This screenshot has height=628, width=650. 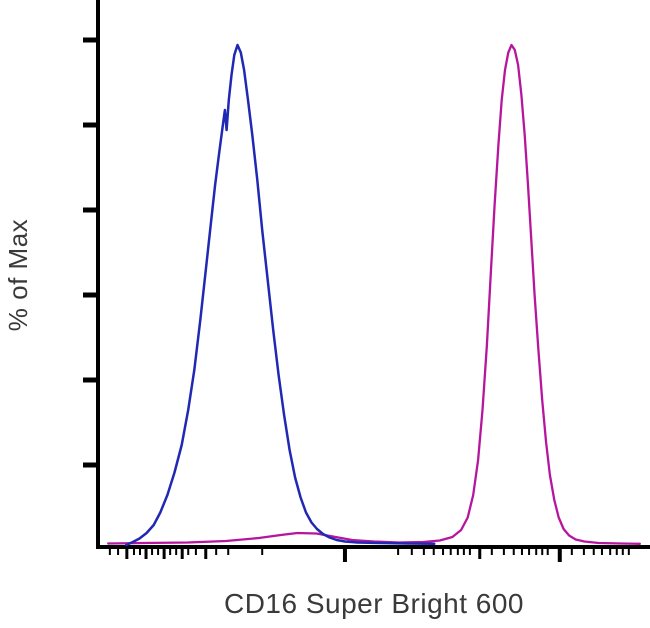 I want to click on y-axis-label: % of Max, so click(x=18, y=275).